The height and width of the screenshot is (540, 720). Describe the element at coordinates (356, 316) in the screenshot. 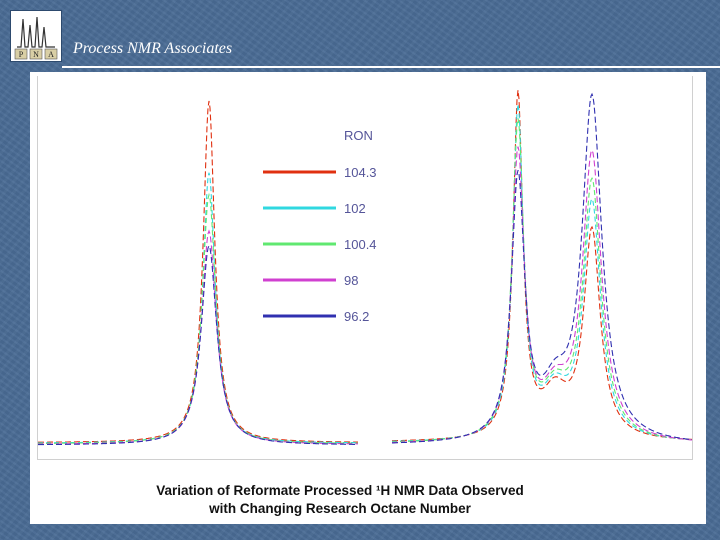

I see `legend-label-96.2: 96.2` at that location.